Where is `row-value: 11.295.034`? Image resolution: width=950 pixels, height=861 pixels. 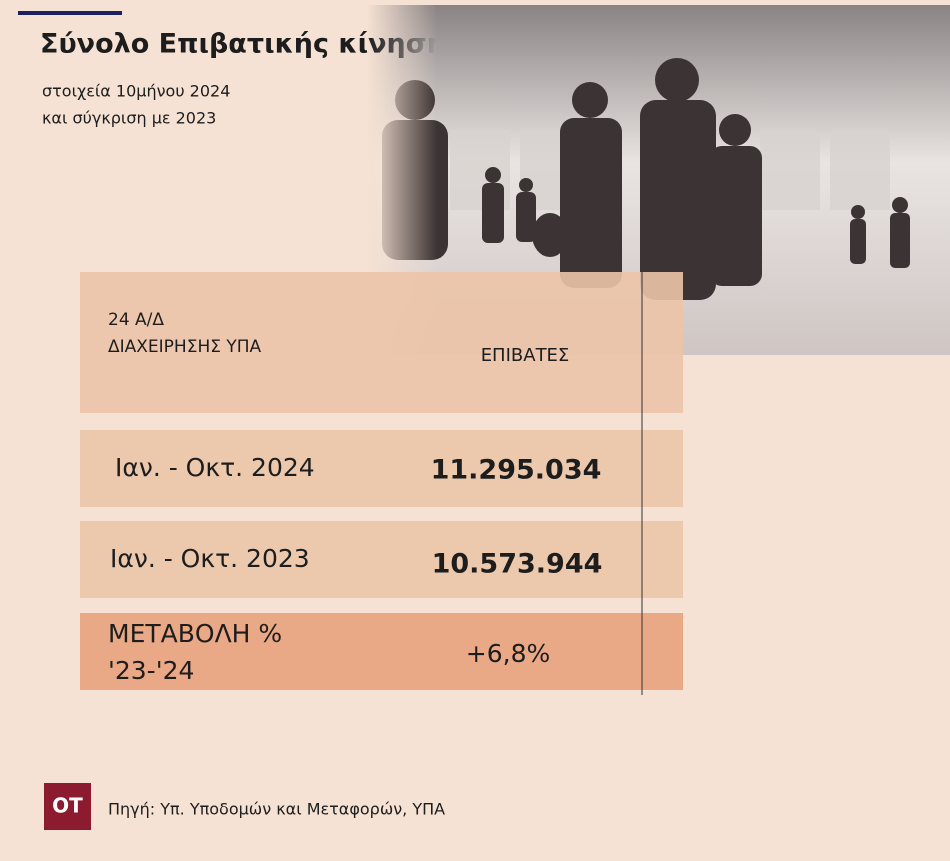
row-value: 11.295.034 is located at coordinates (516, 470).